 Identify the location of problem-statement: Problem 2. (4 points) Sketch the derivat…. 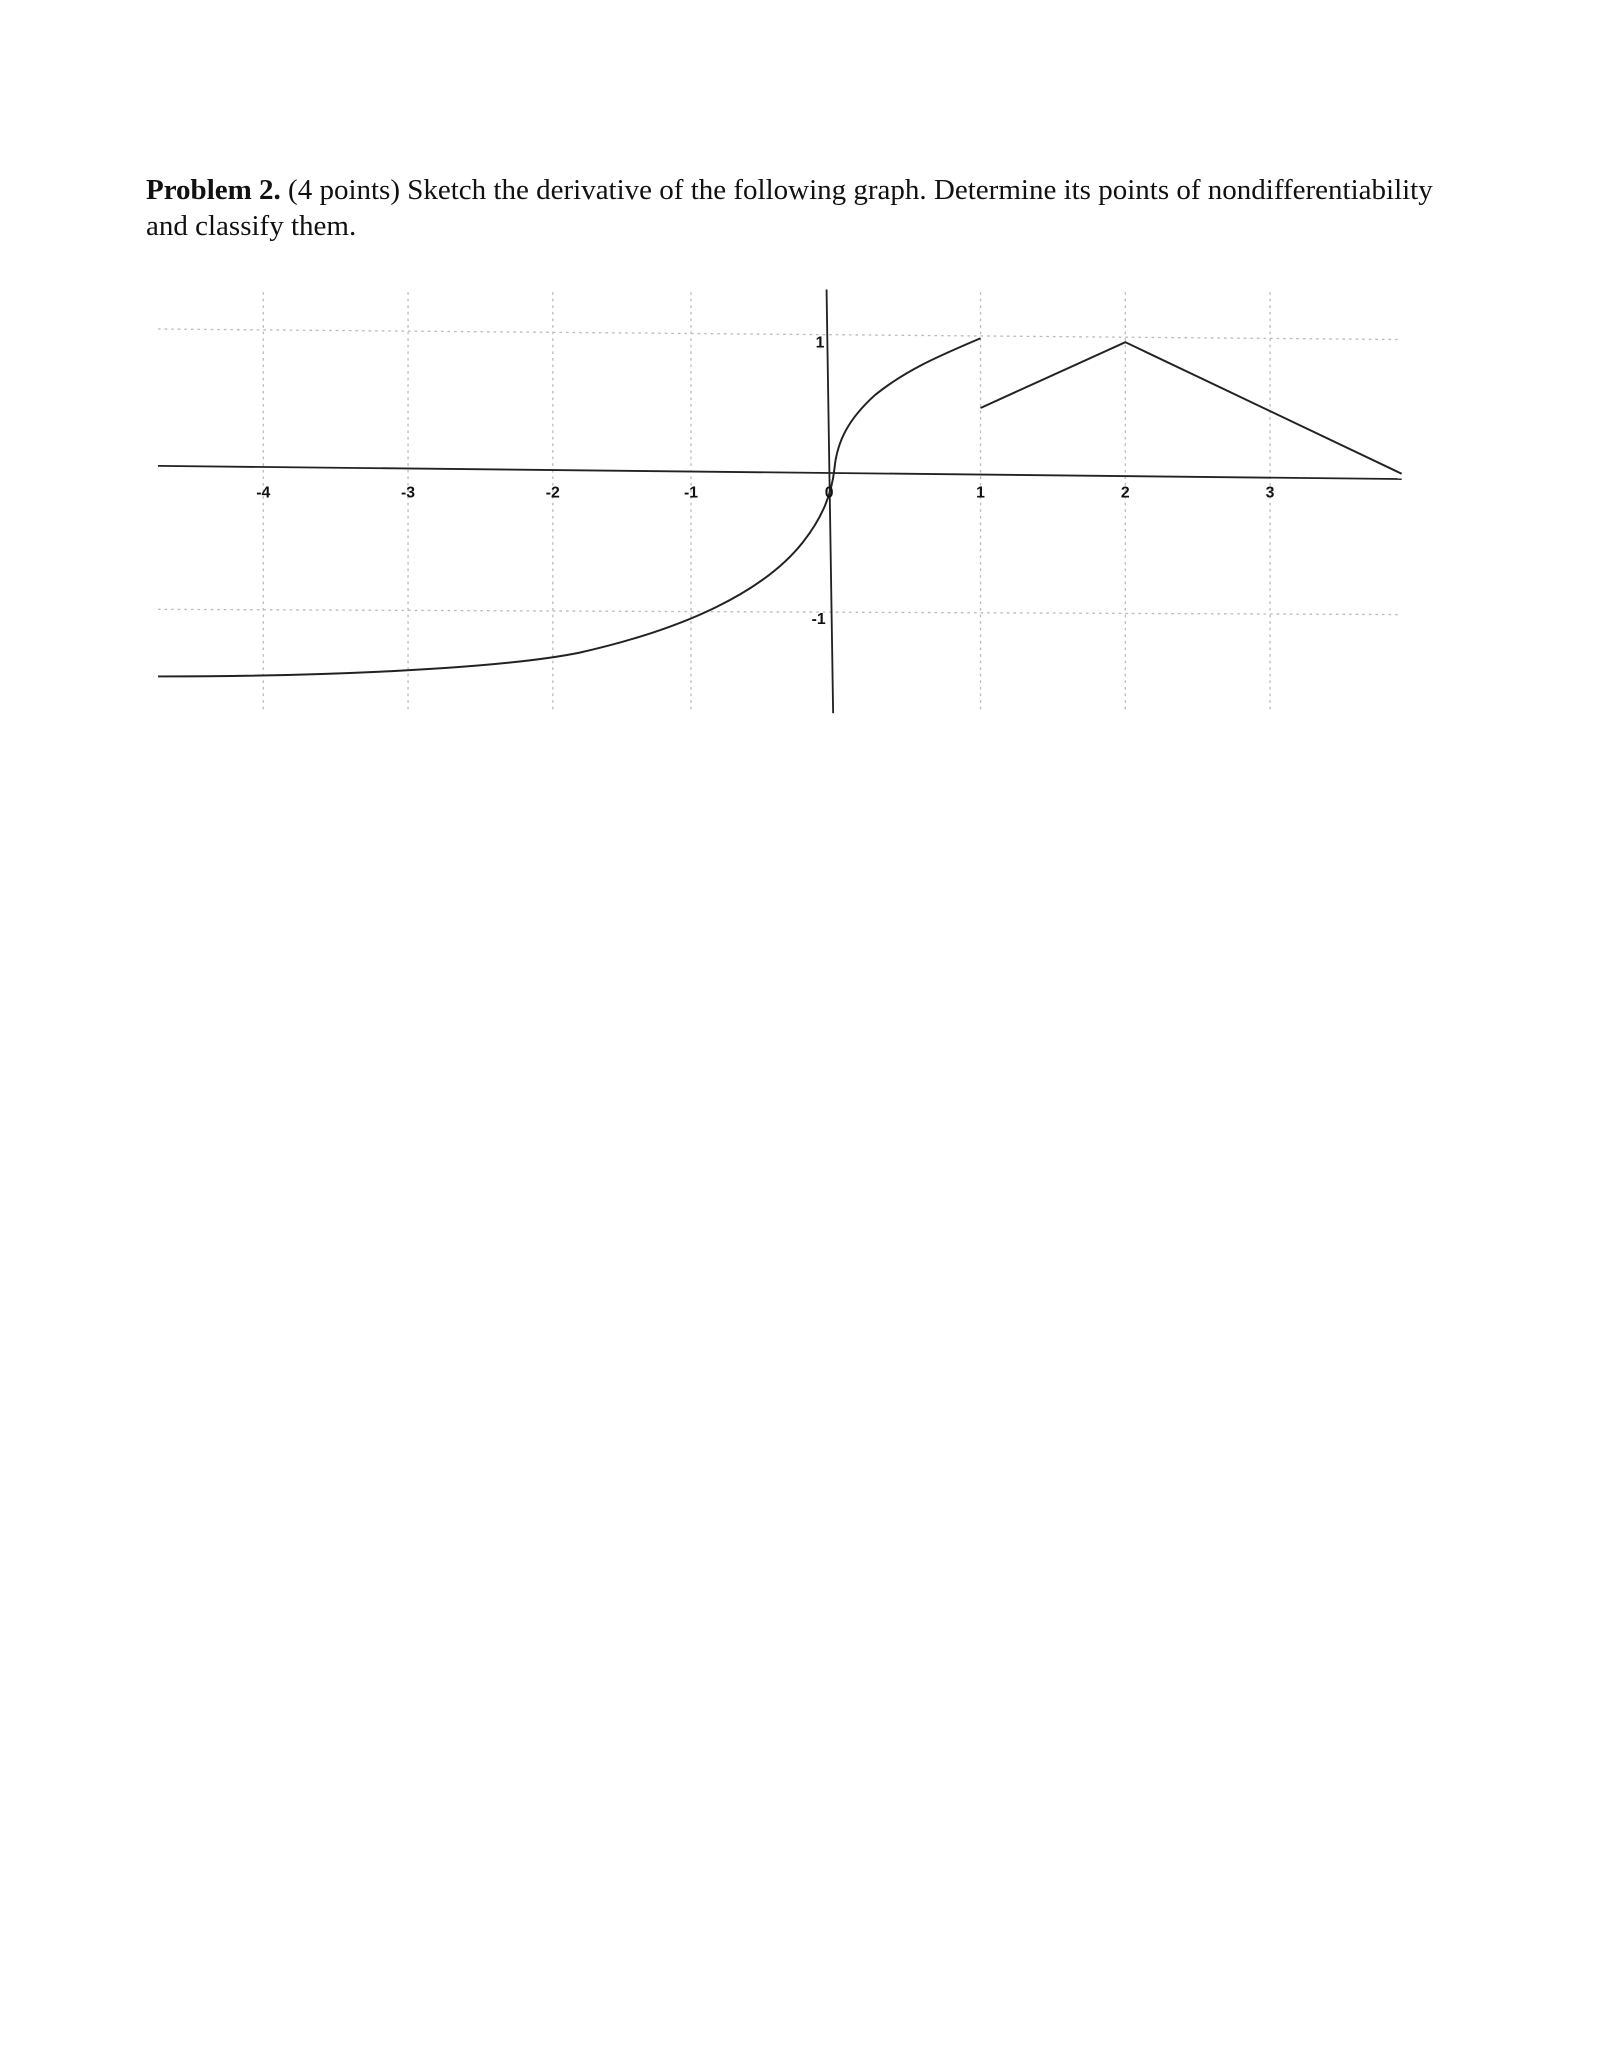
(791, 208).